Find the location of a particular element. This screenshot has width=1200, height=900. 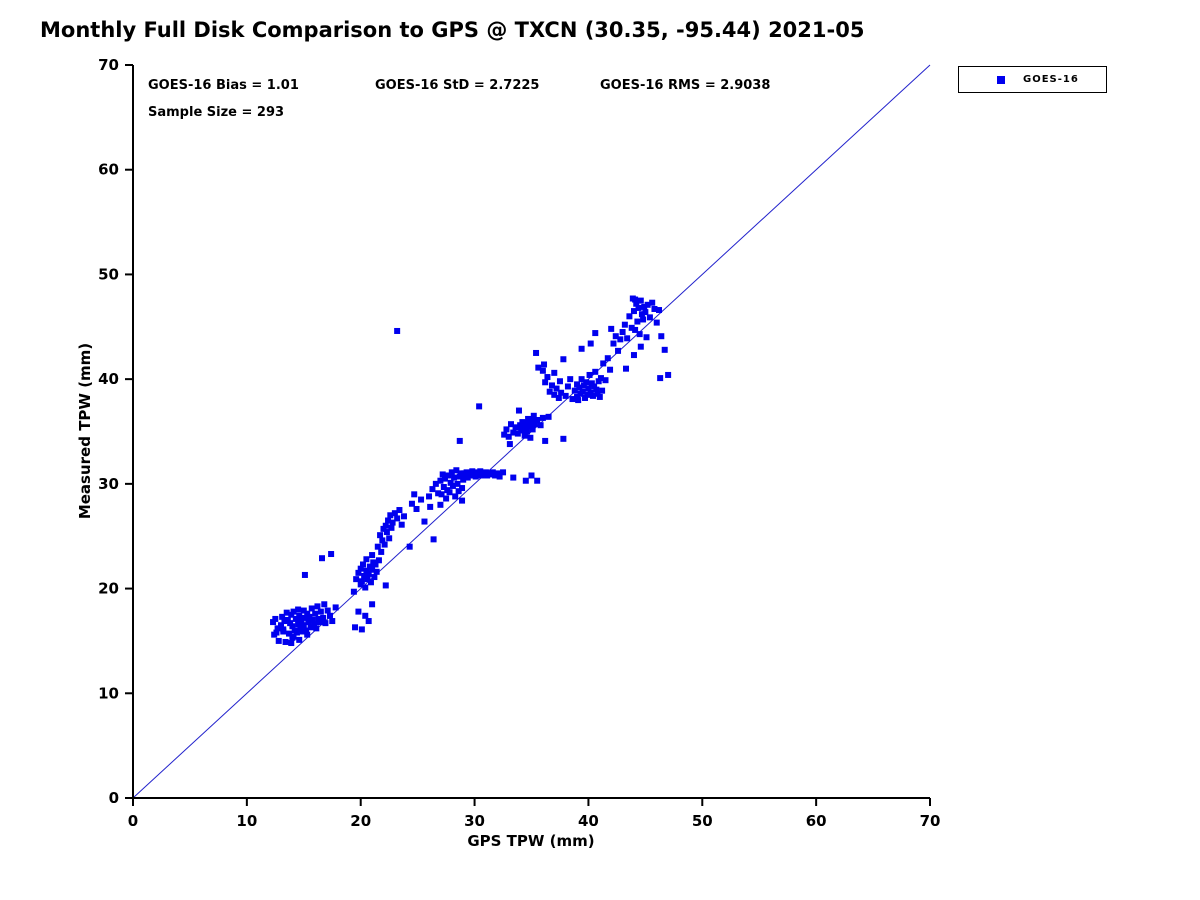

y-tick-label: 20 is located at coordinates (108, 589).